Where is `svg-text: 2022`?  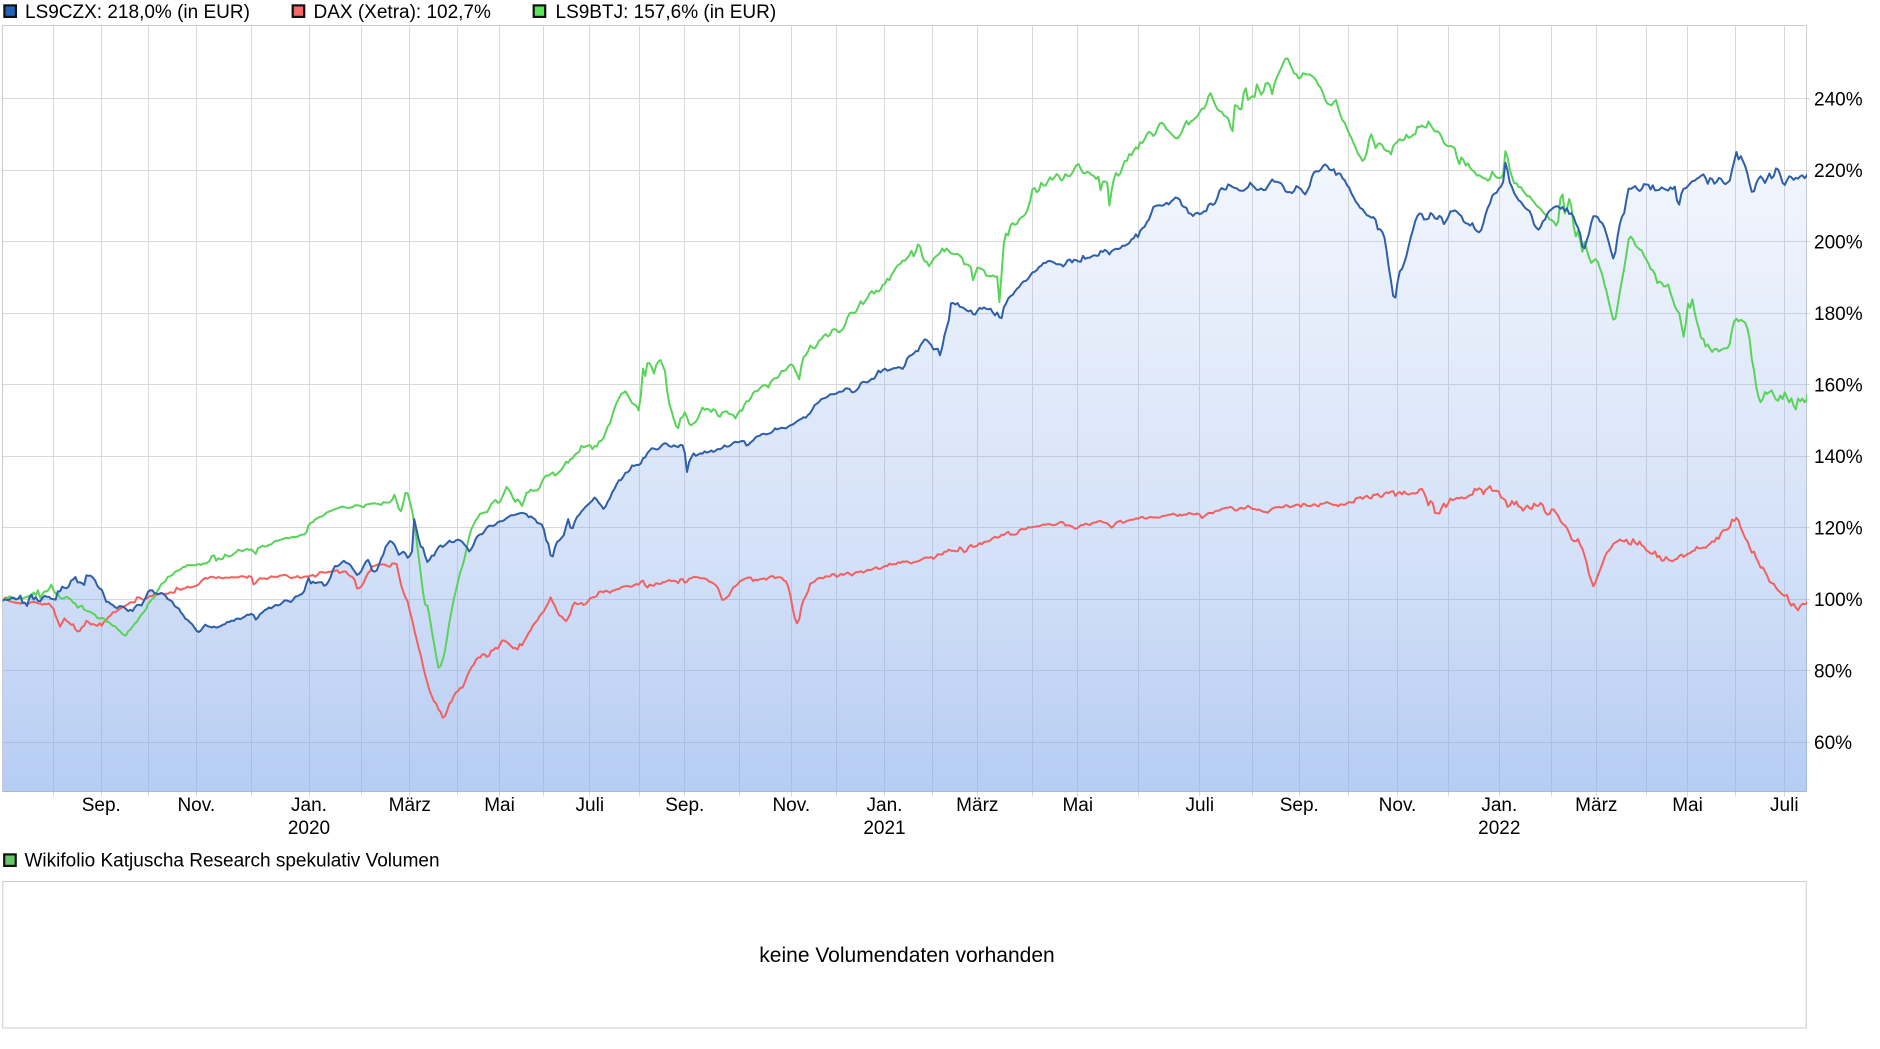 svg-text: 2022 is located at coordinates (1499, 828).